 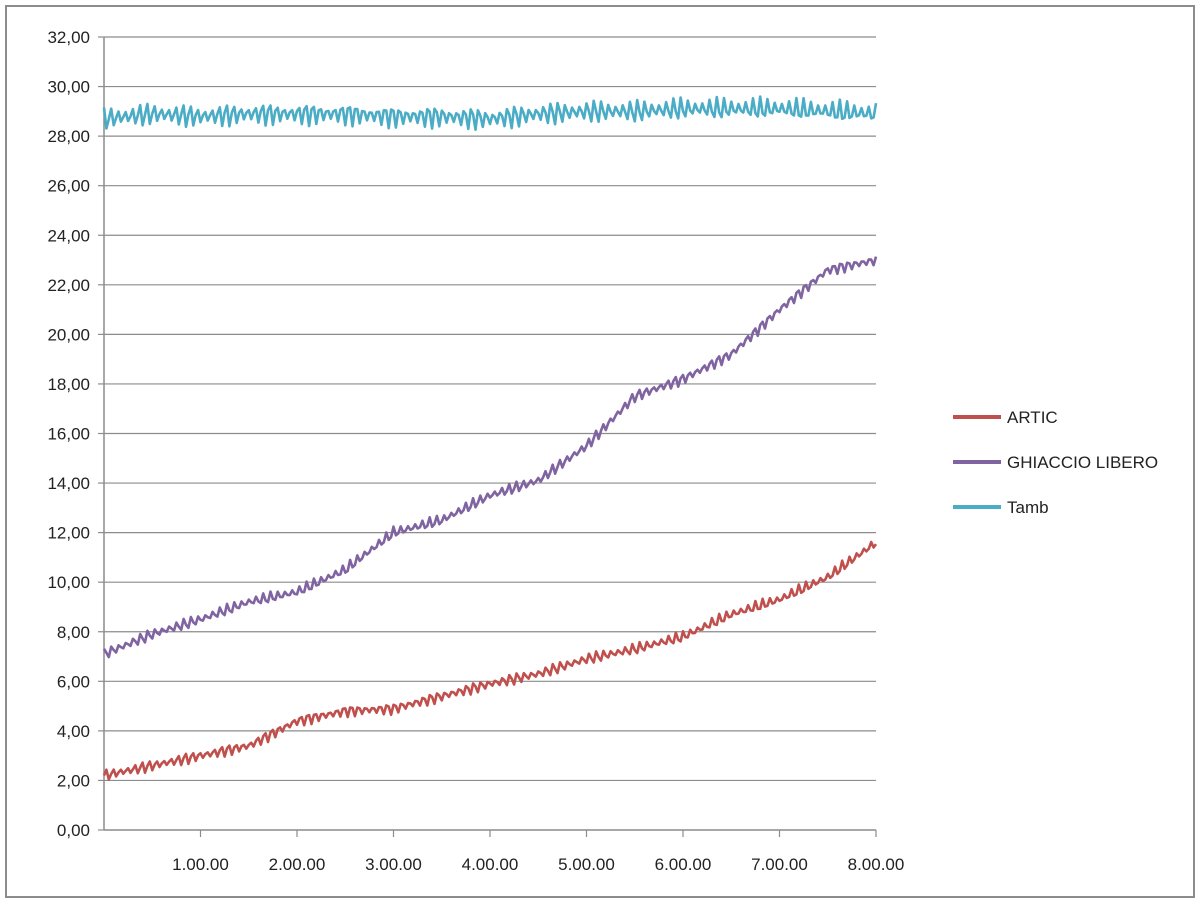 I want to click on x-tick-label: 6.00.00, so click(x=683, y=864).